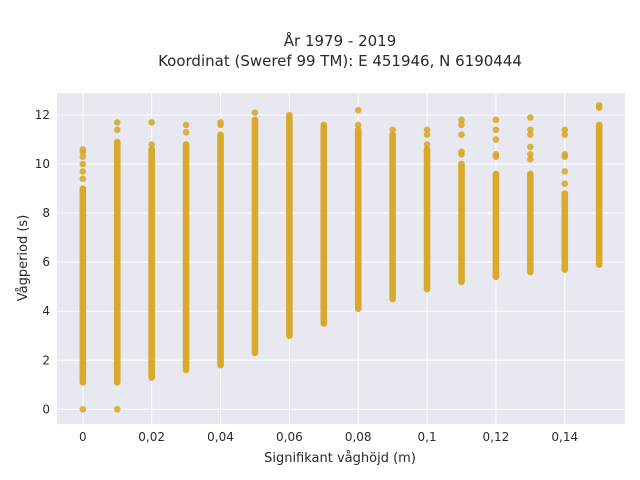  Describe the element at coordinates (151, 437) in the screenshot. I see `x-tick-label: 0,02` at that location.